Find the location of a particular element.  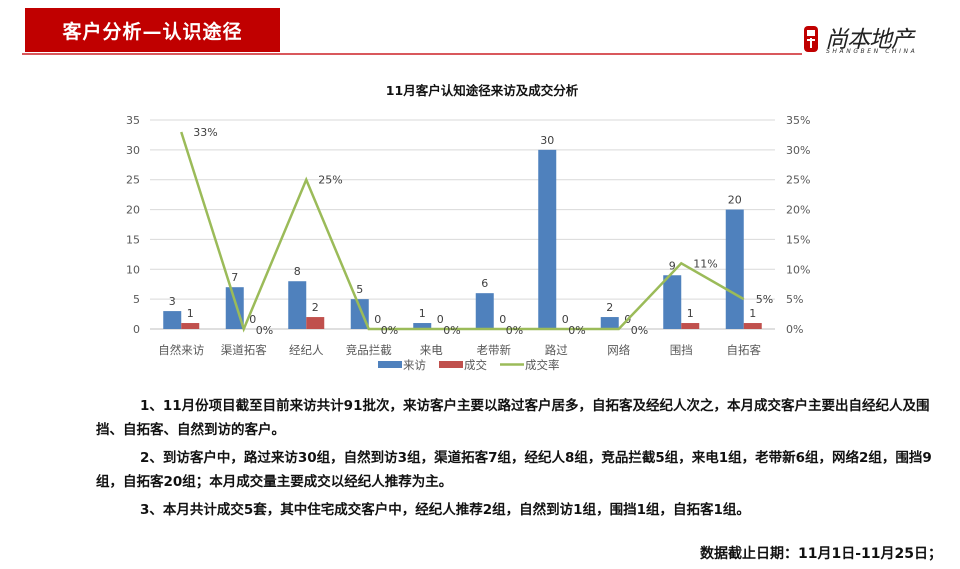

logo-text-en: SHANGBEN CHINA is located at coordinates (872, 51).